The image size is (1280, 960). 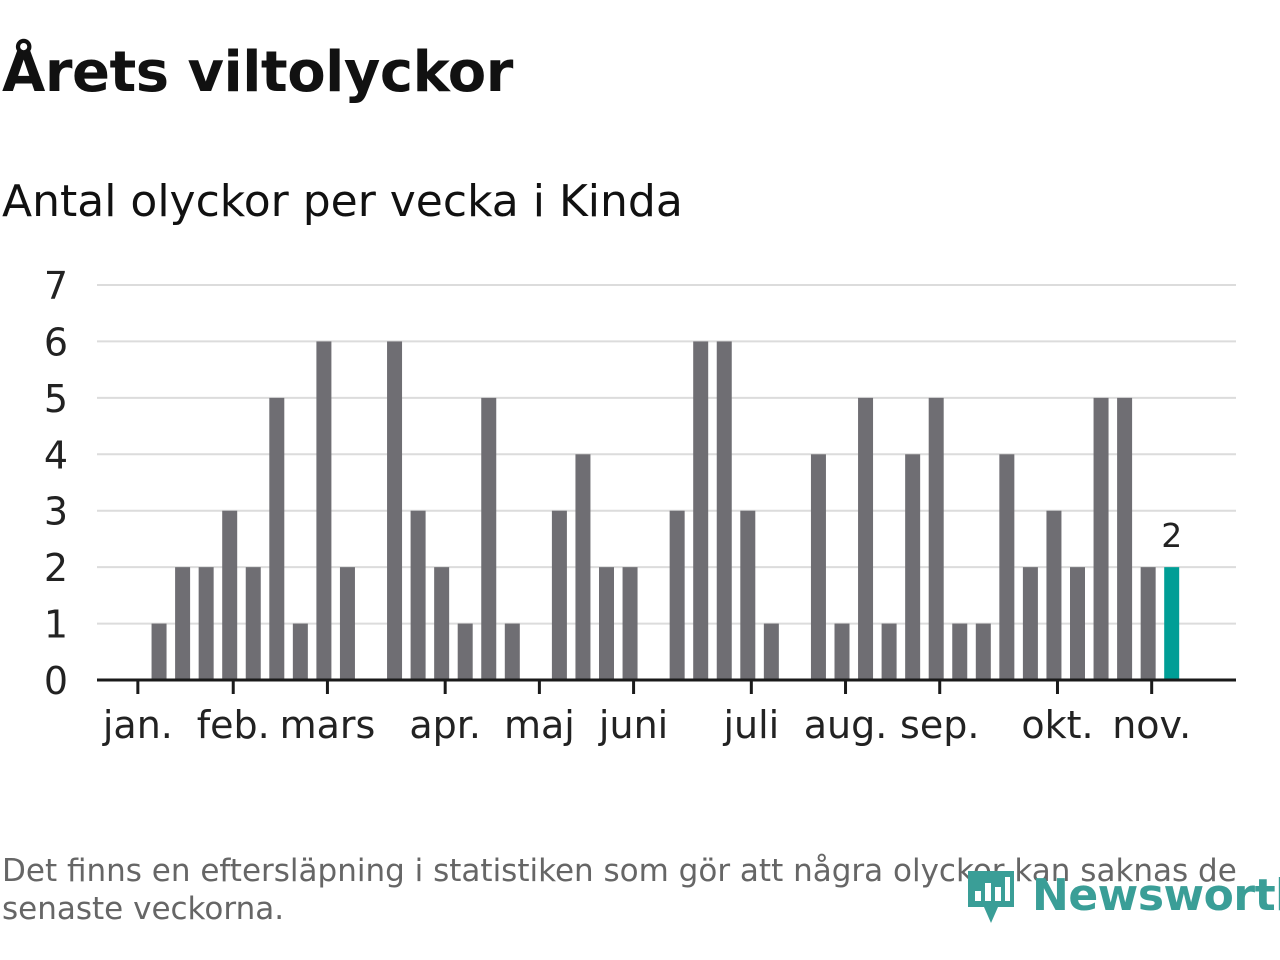 I want to click on data-labels: 2, so click(x=1171, y=535).